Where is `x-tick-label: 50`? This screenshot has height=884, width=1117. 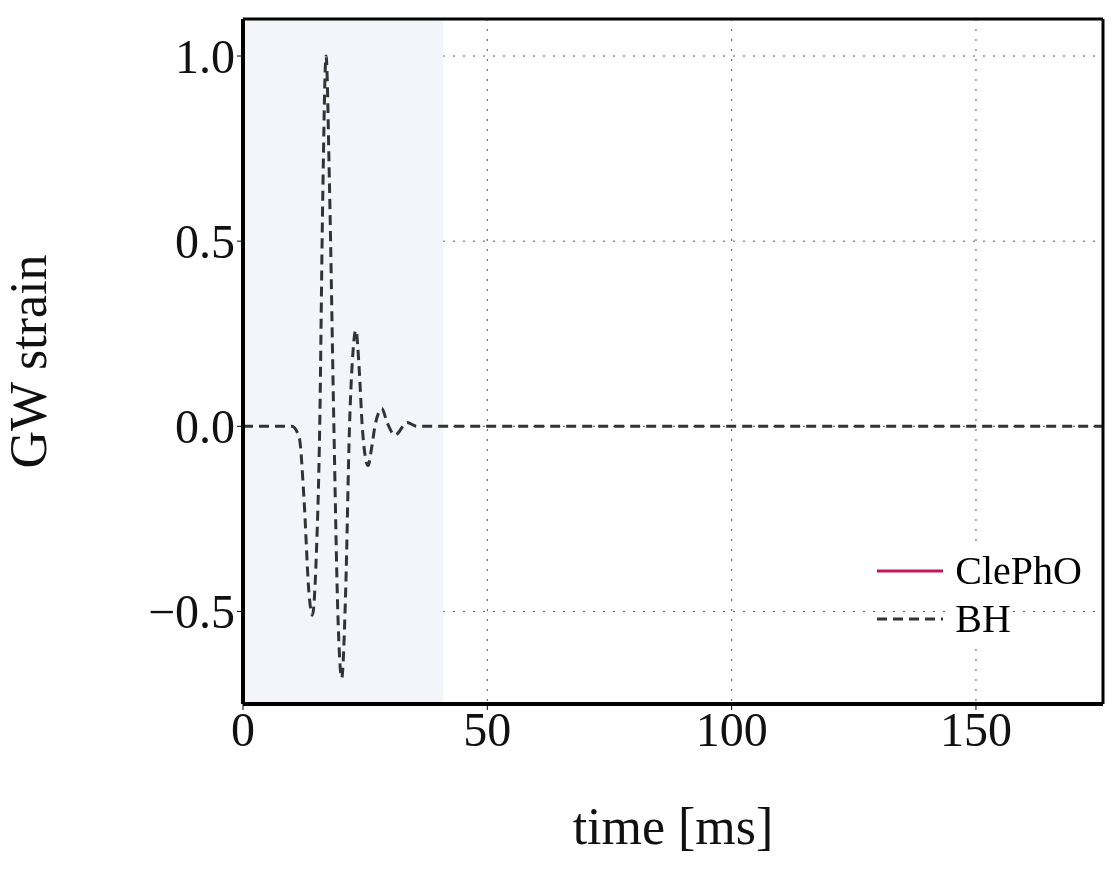 x-tick-label: 50 is located at coordinates (487, 730).